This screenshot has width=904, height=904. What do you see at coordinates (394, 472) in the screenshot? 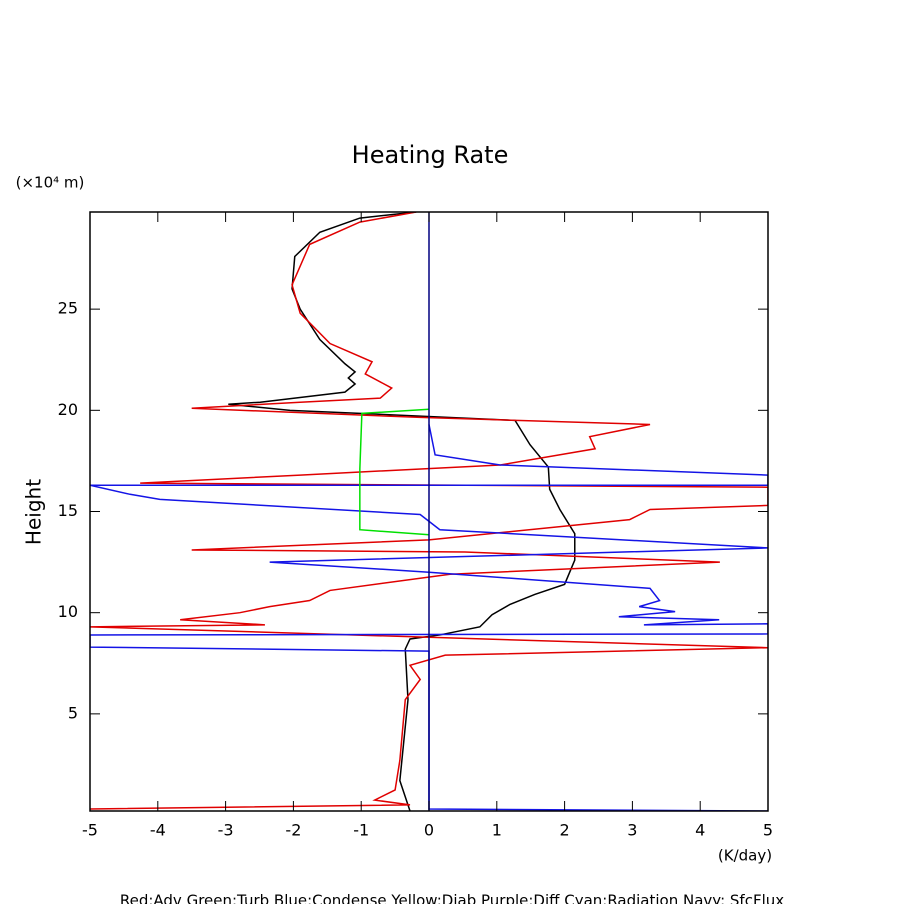
I see `profile-line` at bounding box center [394, 472].